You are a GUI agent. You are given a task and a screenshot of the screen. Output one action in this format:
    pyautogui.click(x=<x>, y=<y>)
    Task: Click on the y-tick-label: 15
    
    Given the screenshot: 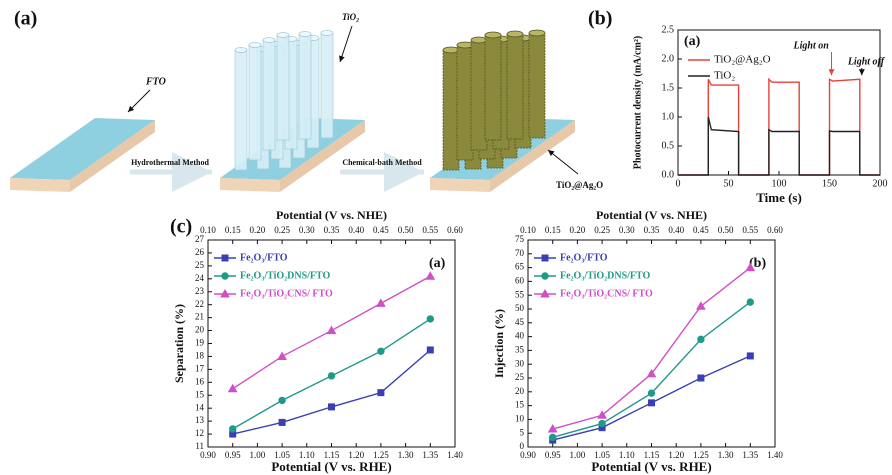 What is the action you would take?
    pyautogui.click(x=520, y=405)
    